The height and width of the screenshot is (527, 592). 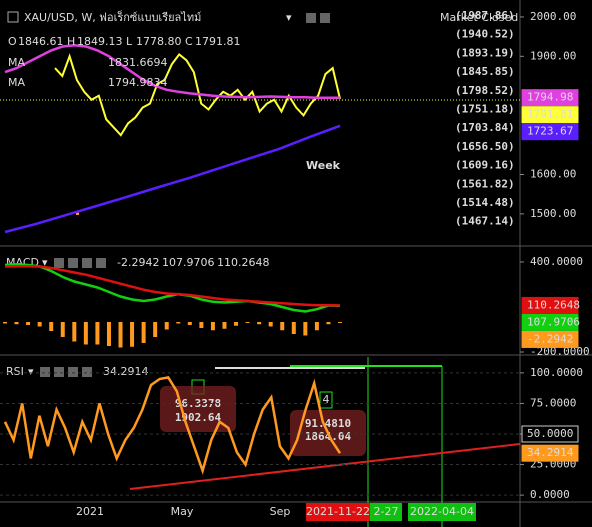 I want to click on price-badge-label: 50.0000, so click(x=550, y=433).